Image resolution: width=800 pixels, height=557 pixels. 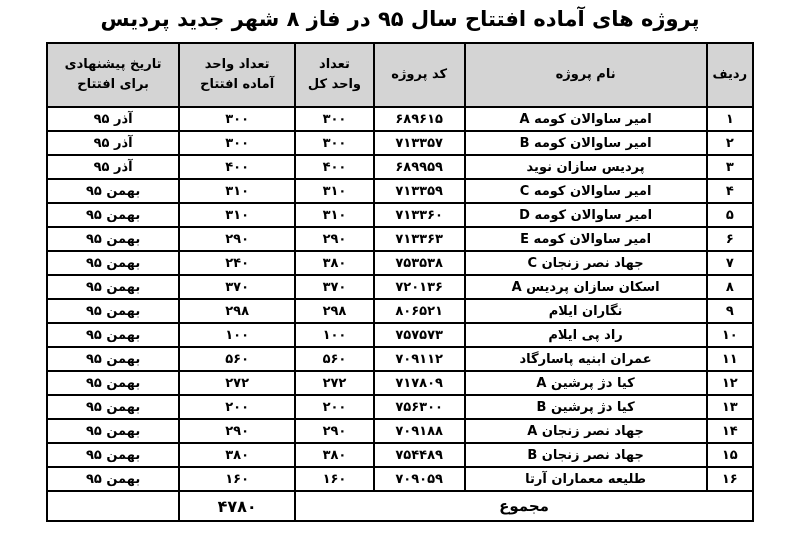 I want to click on cell-total: ۱۰۰, so click(x=334, y=335).